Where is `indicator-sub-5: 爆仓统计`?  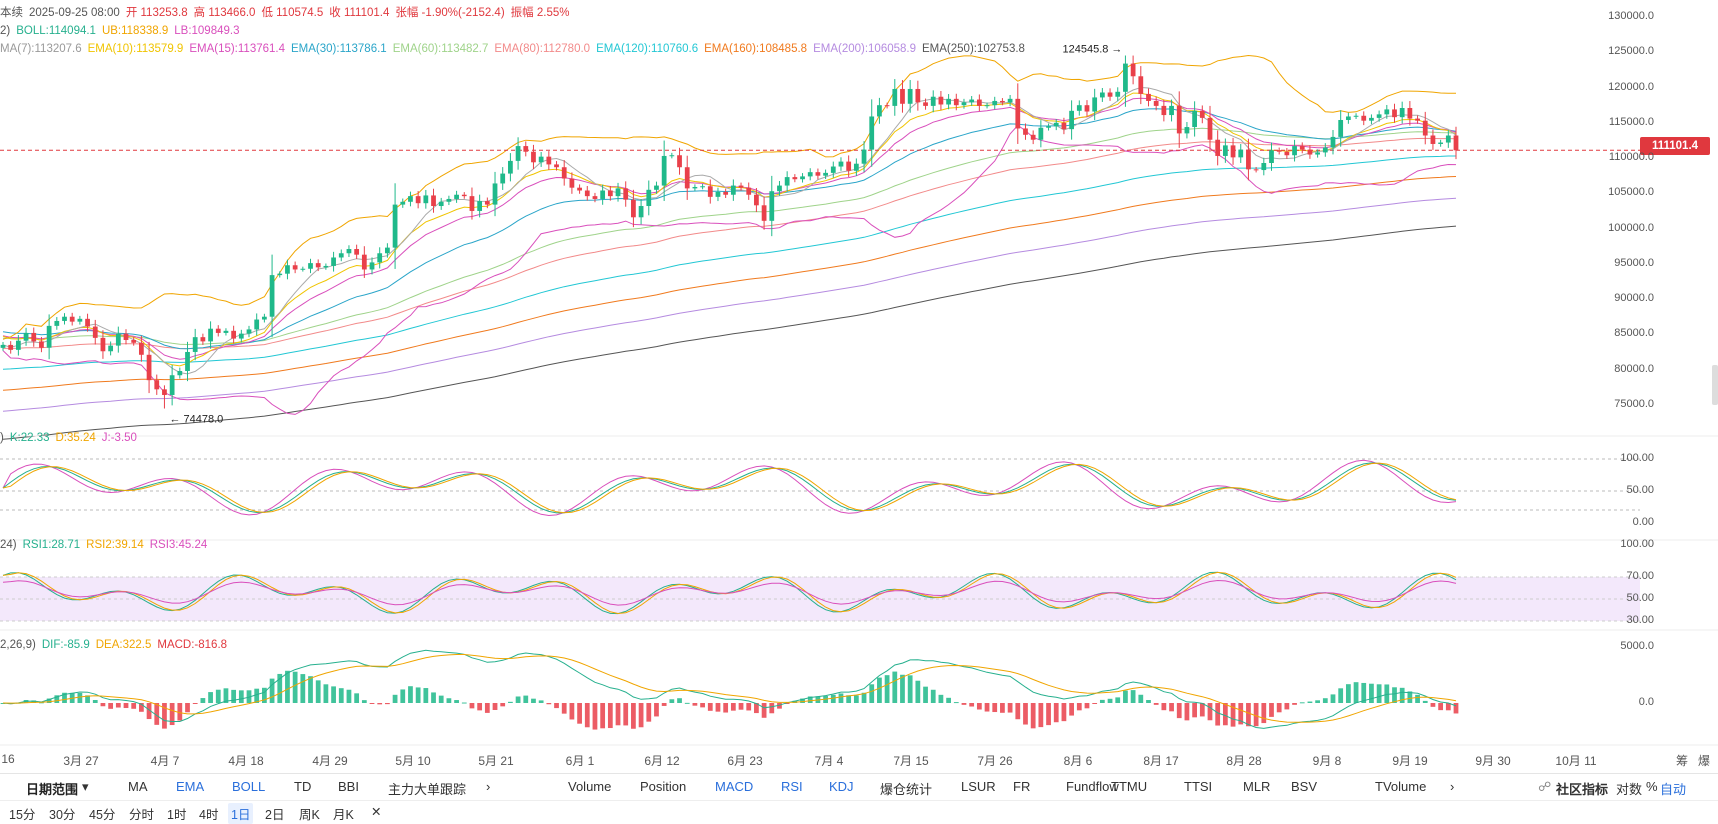 indicator-sub-5: 爆仓统计 is located at coordinates (906, 789).